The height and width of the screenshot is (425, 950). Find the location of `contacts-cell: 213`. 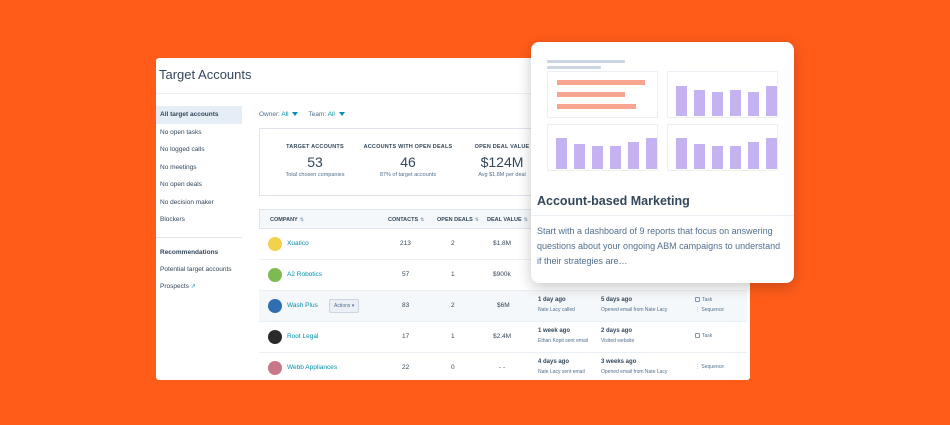

contacts-cell: 213 is located at coordinates (405, 243).